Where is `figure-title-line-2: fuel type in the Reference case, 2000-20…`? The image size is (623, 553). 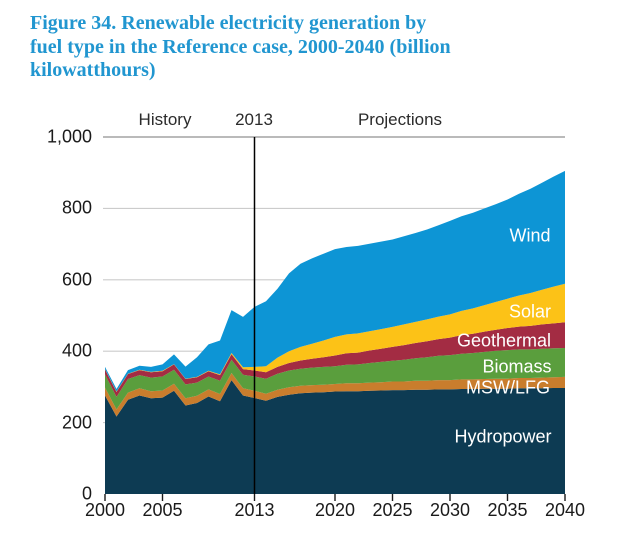
figure-title-line-2: fuel type in the Reference case, 2000-20… is located at coordinates (240, 46).